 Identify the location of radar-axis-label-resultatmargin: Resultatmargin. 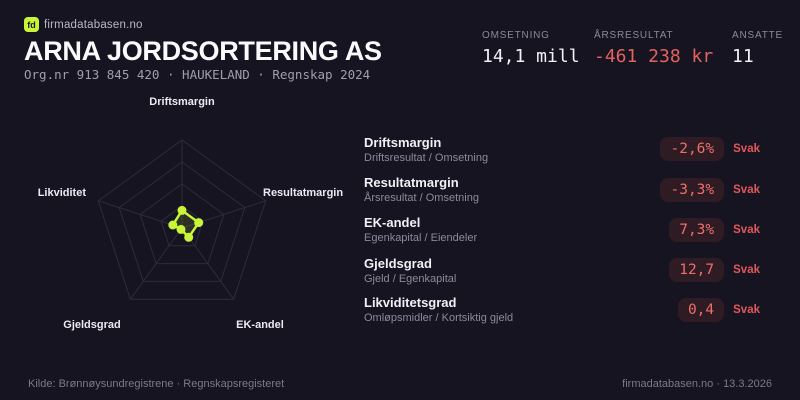
(303, 193).